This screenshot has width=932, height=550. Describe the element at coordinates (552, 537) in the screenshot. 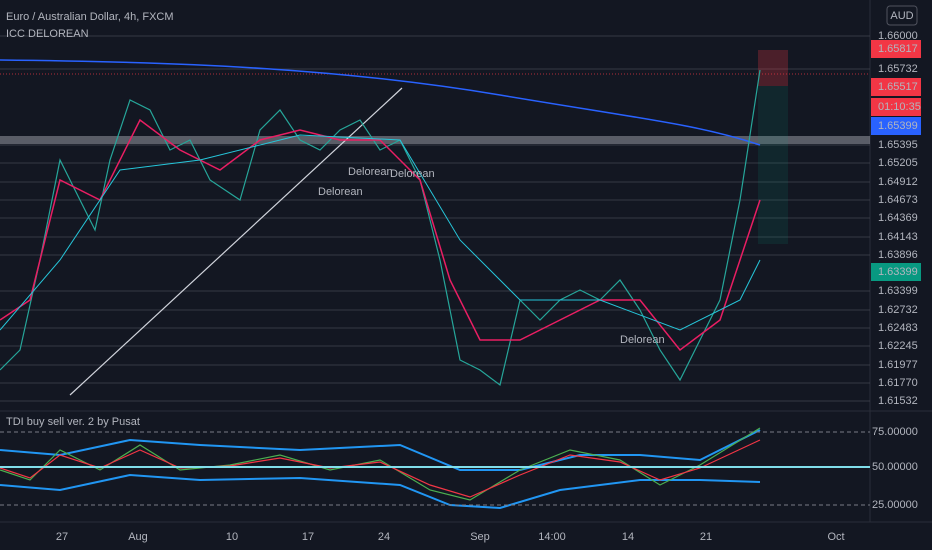

I see `x-label: 14:00` at that location.